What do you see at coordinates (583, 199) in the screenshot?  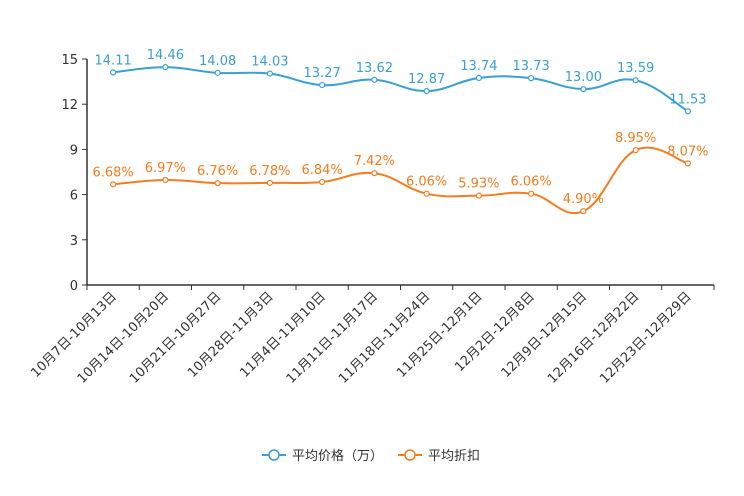 I see `data-label-series-2: 4.90%` at bounding box center [583, 199].